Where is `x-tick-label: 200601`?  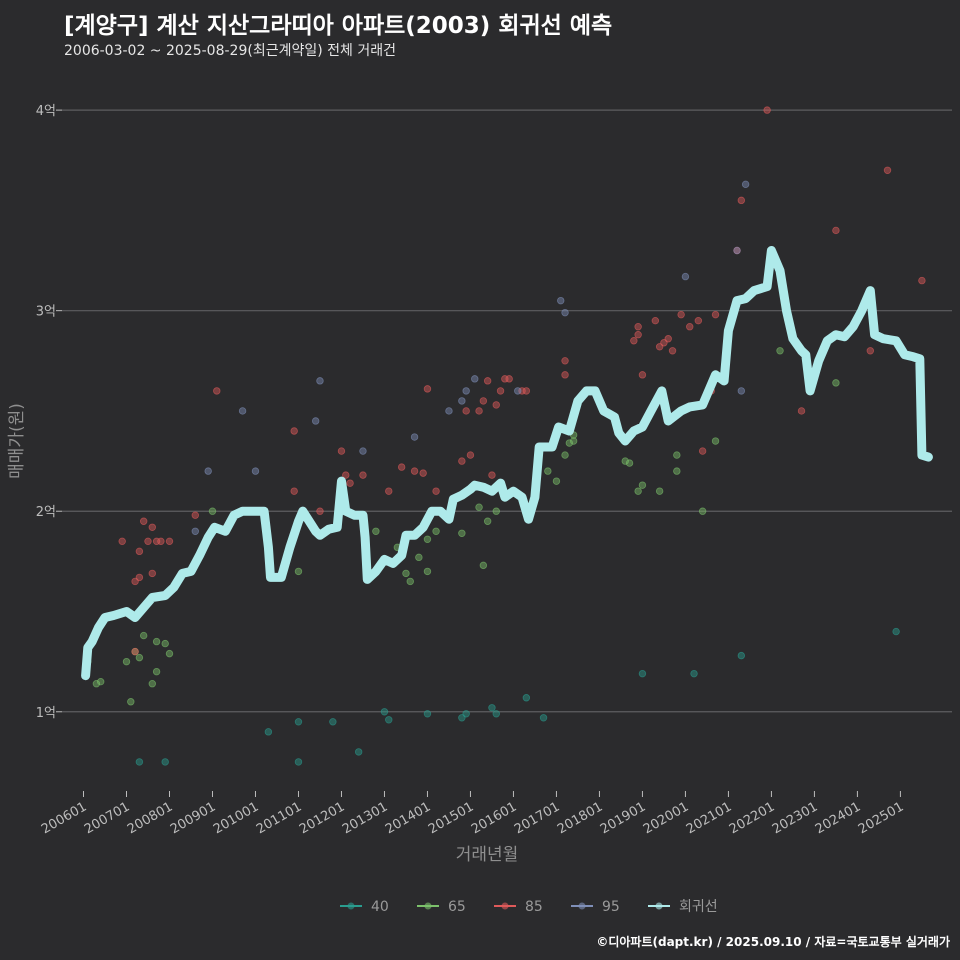
x-tick-label: 200601 is located at coordinates (64, 818).